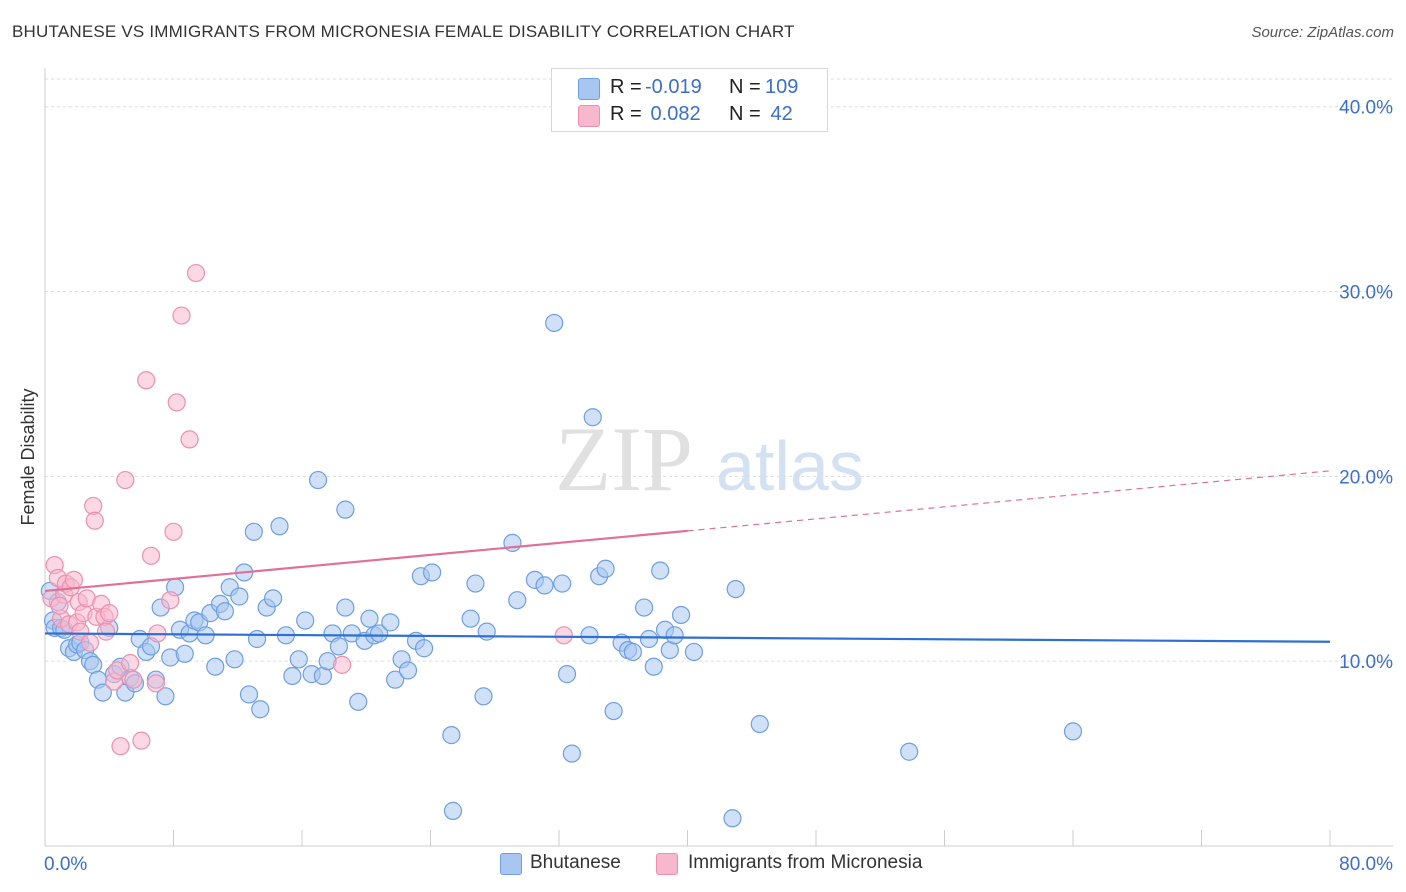  Describe the element at coordinates (779, 114) in the screenshot. I see `legend-n-value: 42` at that location.